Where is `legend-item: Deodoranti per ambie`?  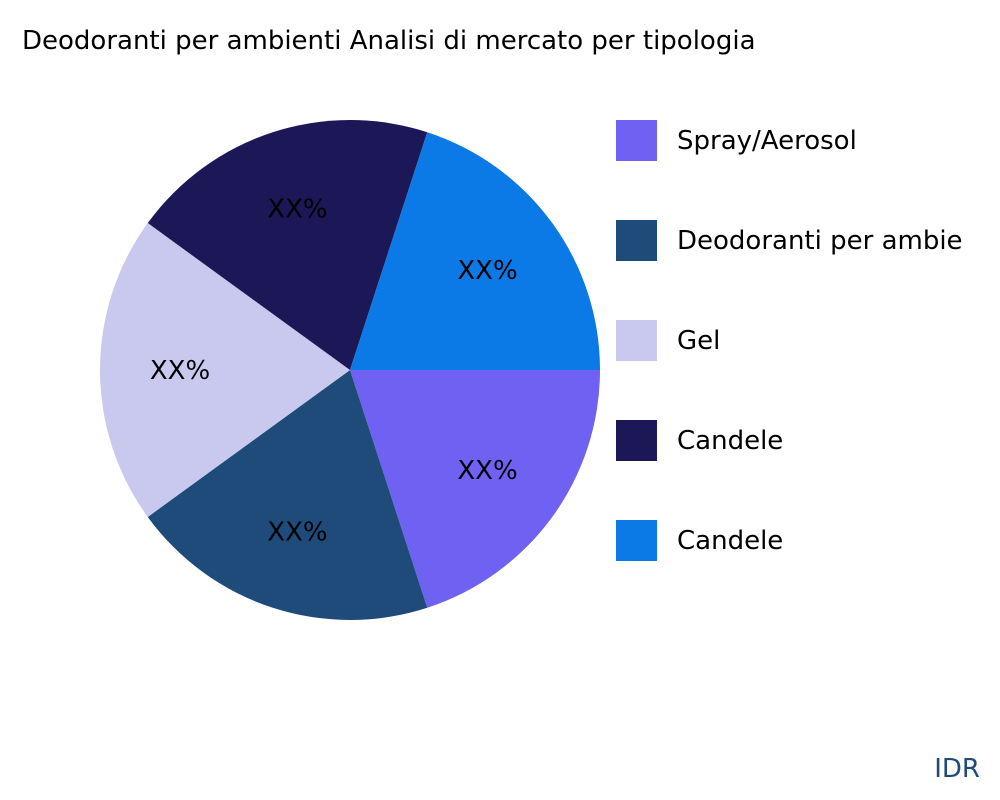 legend-item: Deodoranti per ambie is located at coordinates (789, 240).